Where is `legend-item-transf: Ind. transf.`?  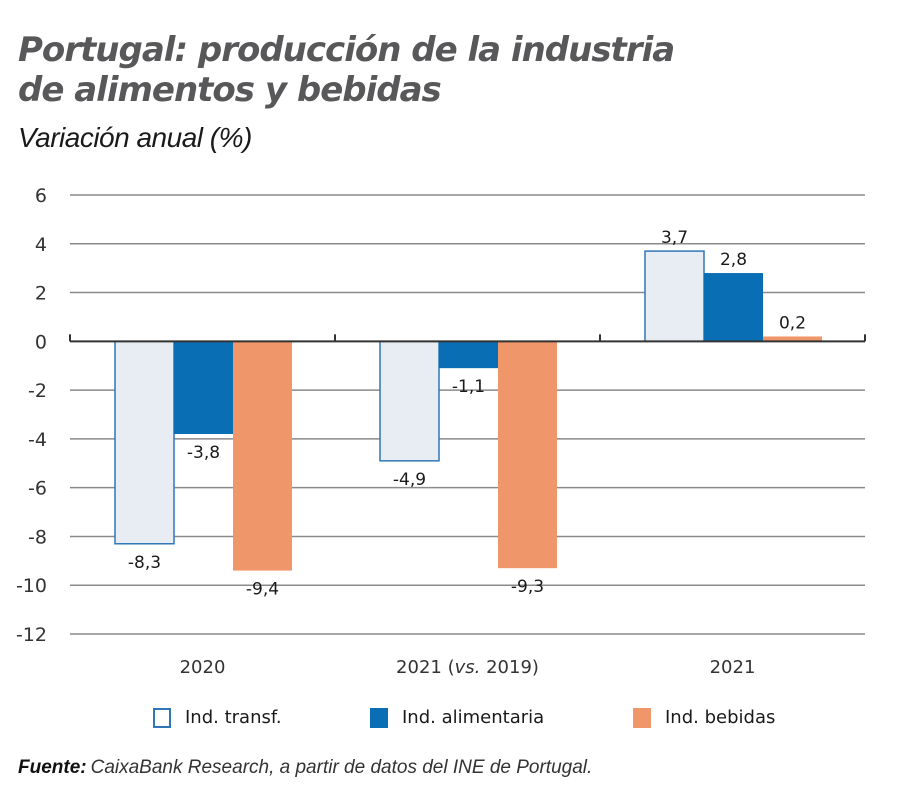 legend-item-transf: Ind. transf. is located at coordinates (217, 717).